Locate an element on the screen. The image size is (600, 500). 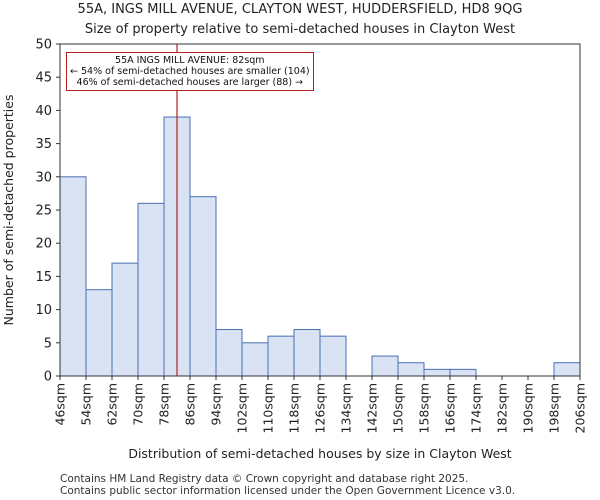
x-tick-label: 174sqm is located at coordinates (476, 408).